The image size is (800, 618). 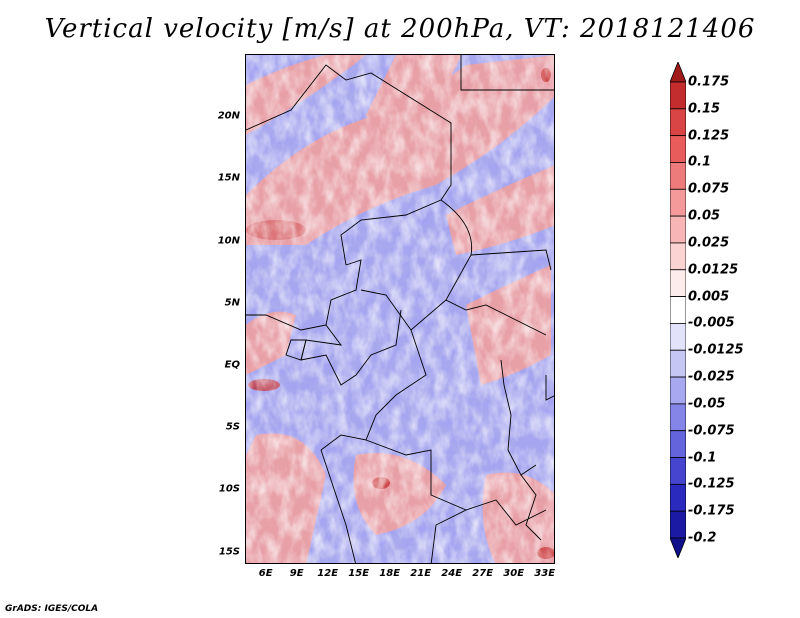 What do you see at coordinates (716, 350) in the screenshot?
I see `colorbar-label: -0.0125` at bounding box center [716, 350].